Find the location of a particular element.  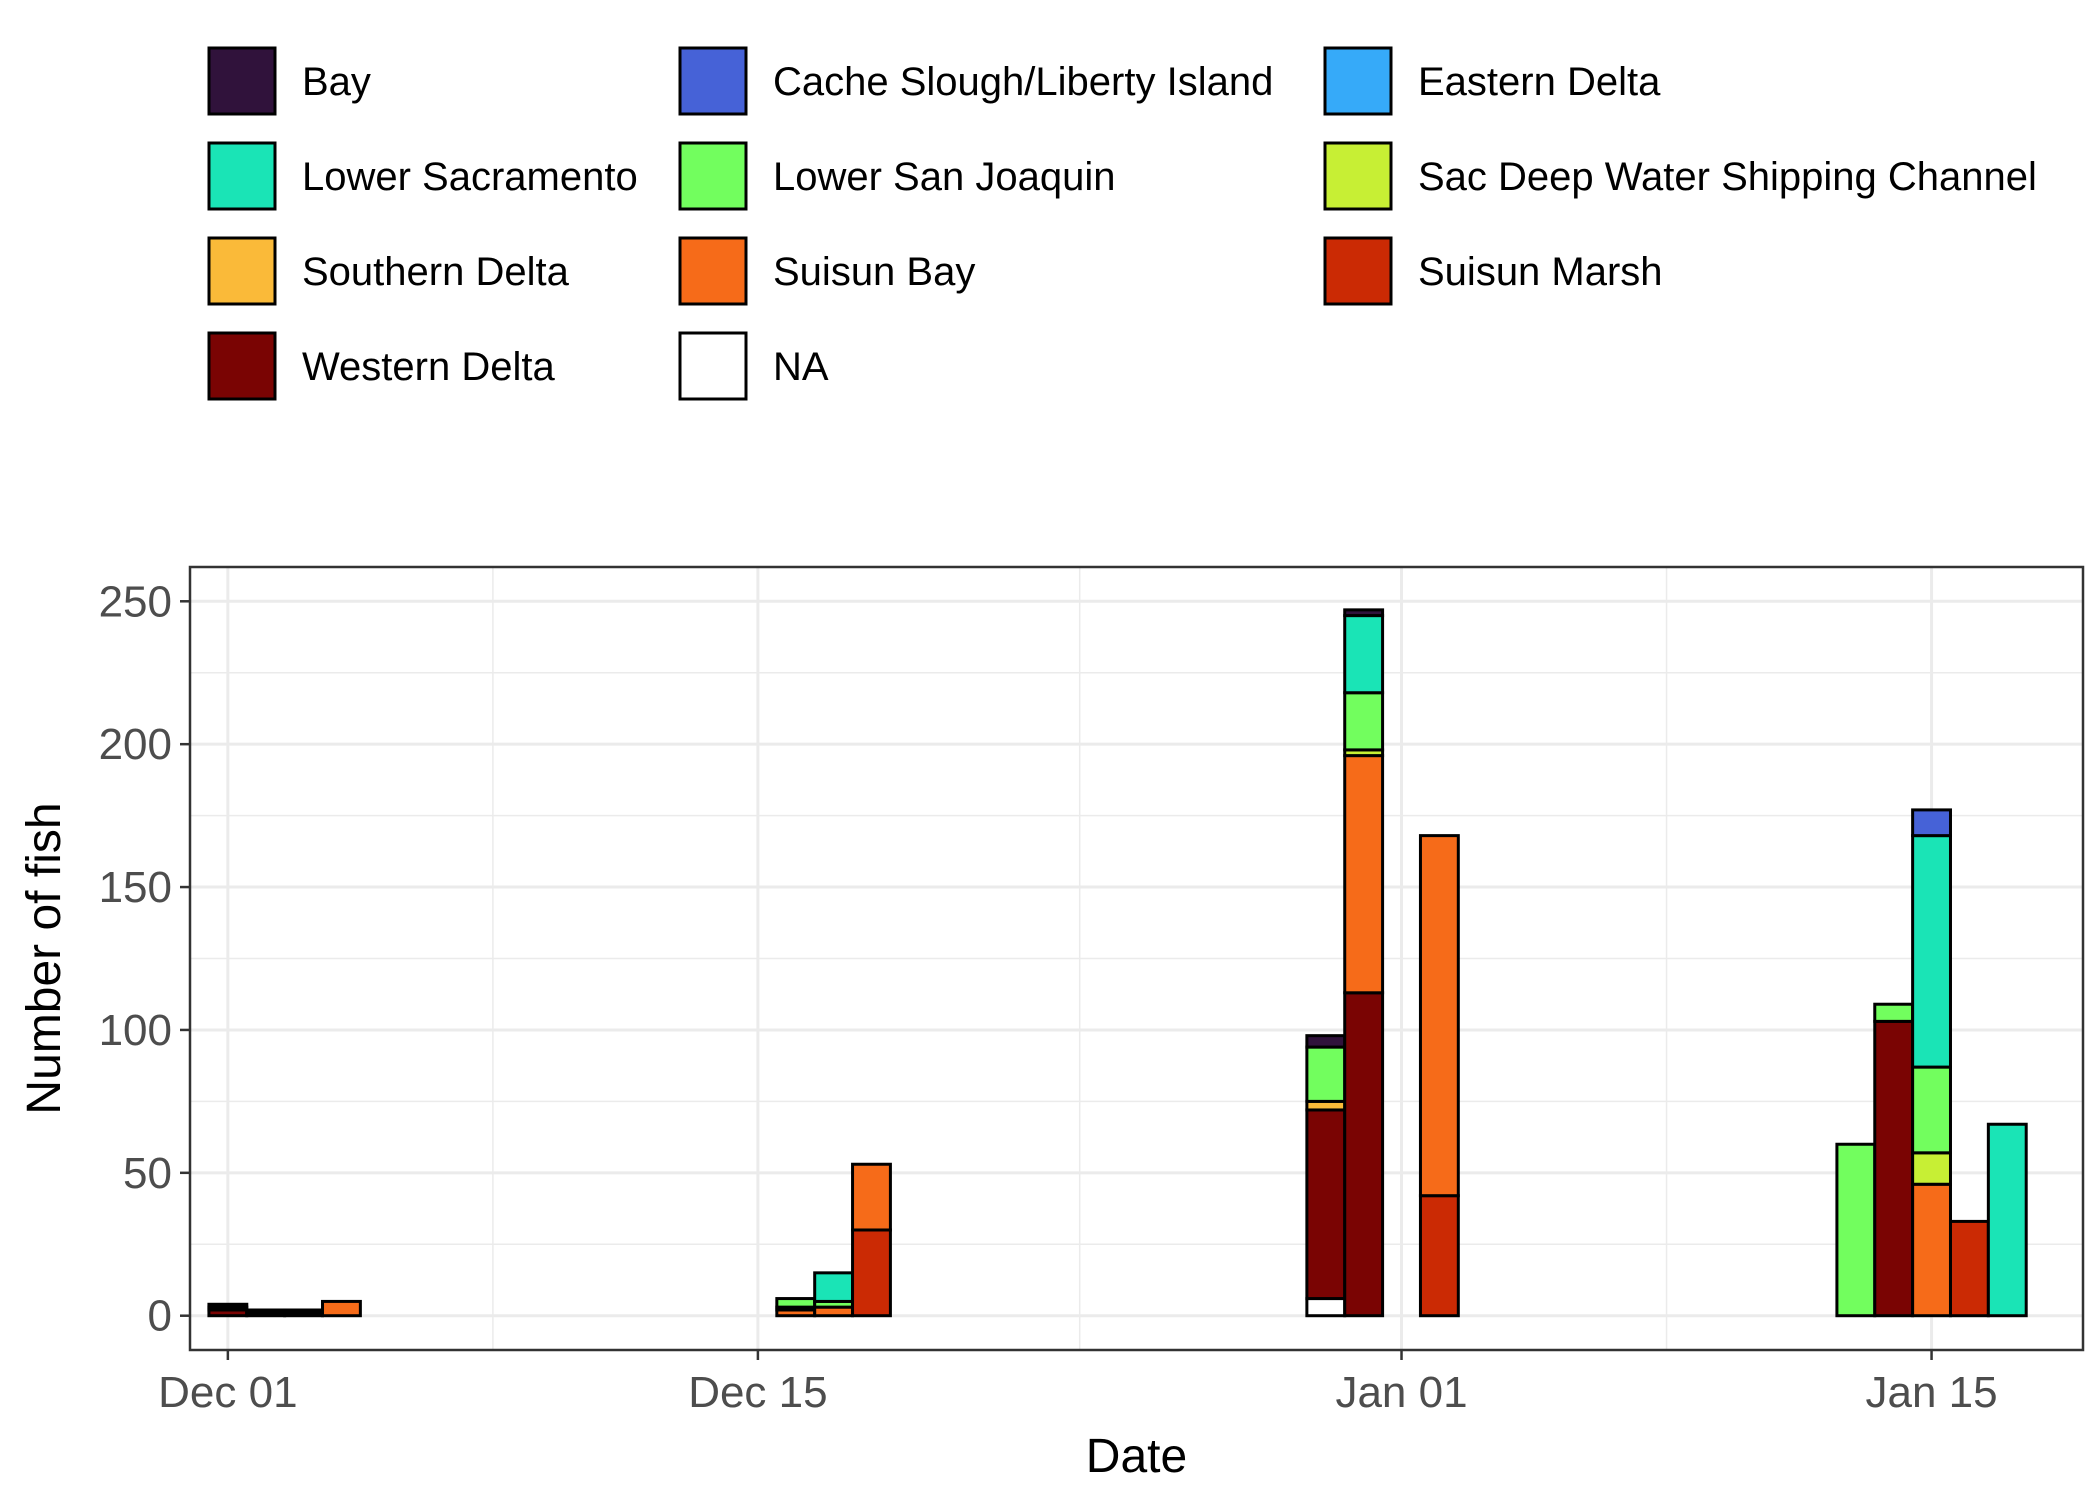

y-tick-label: 0 is located at coordinates (160, 1316).